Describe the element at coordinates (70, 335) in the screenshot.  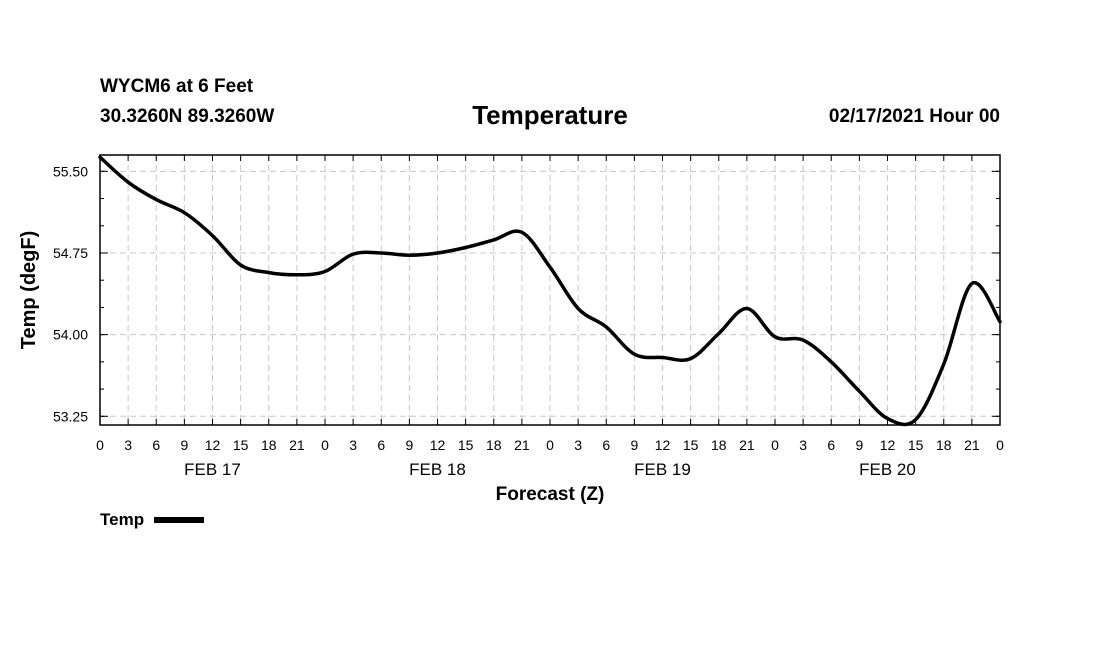
I see `y-tick-label: 54.00` at that location.